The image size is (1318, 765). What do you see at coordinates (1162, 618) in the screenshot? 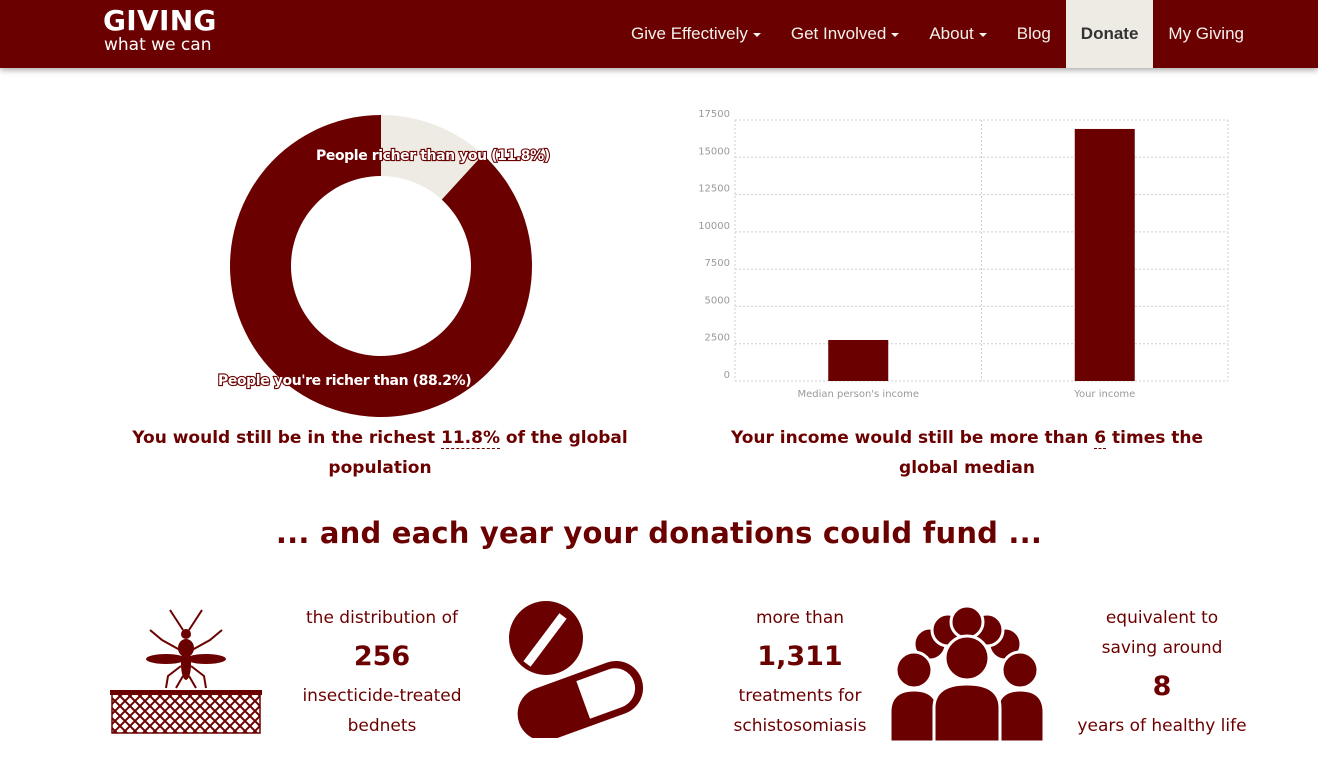
I see `healthy-pre-1: equivalent to` at bounding box center [1162, 618].